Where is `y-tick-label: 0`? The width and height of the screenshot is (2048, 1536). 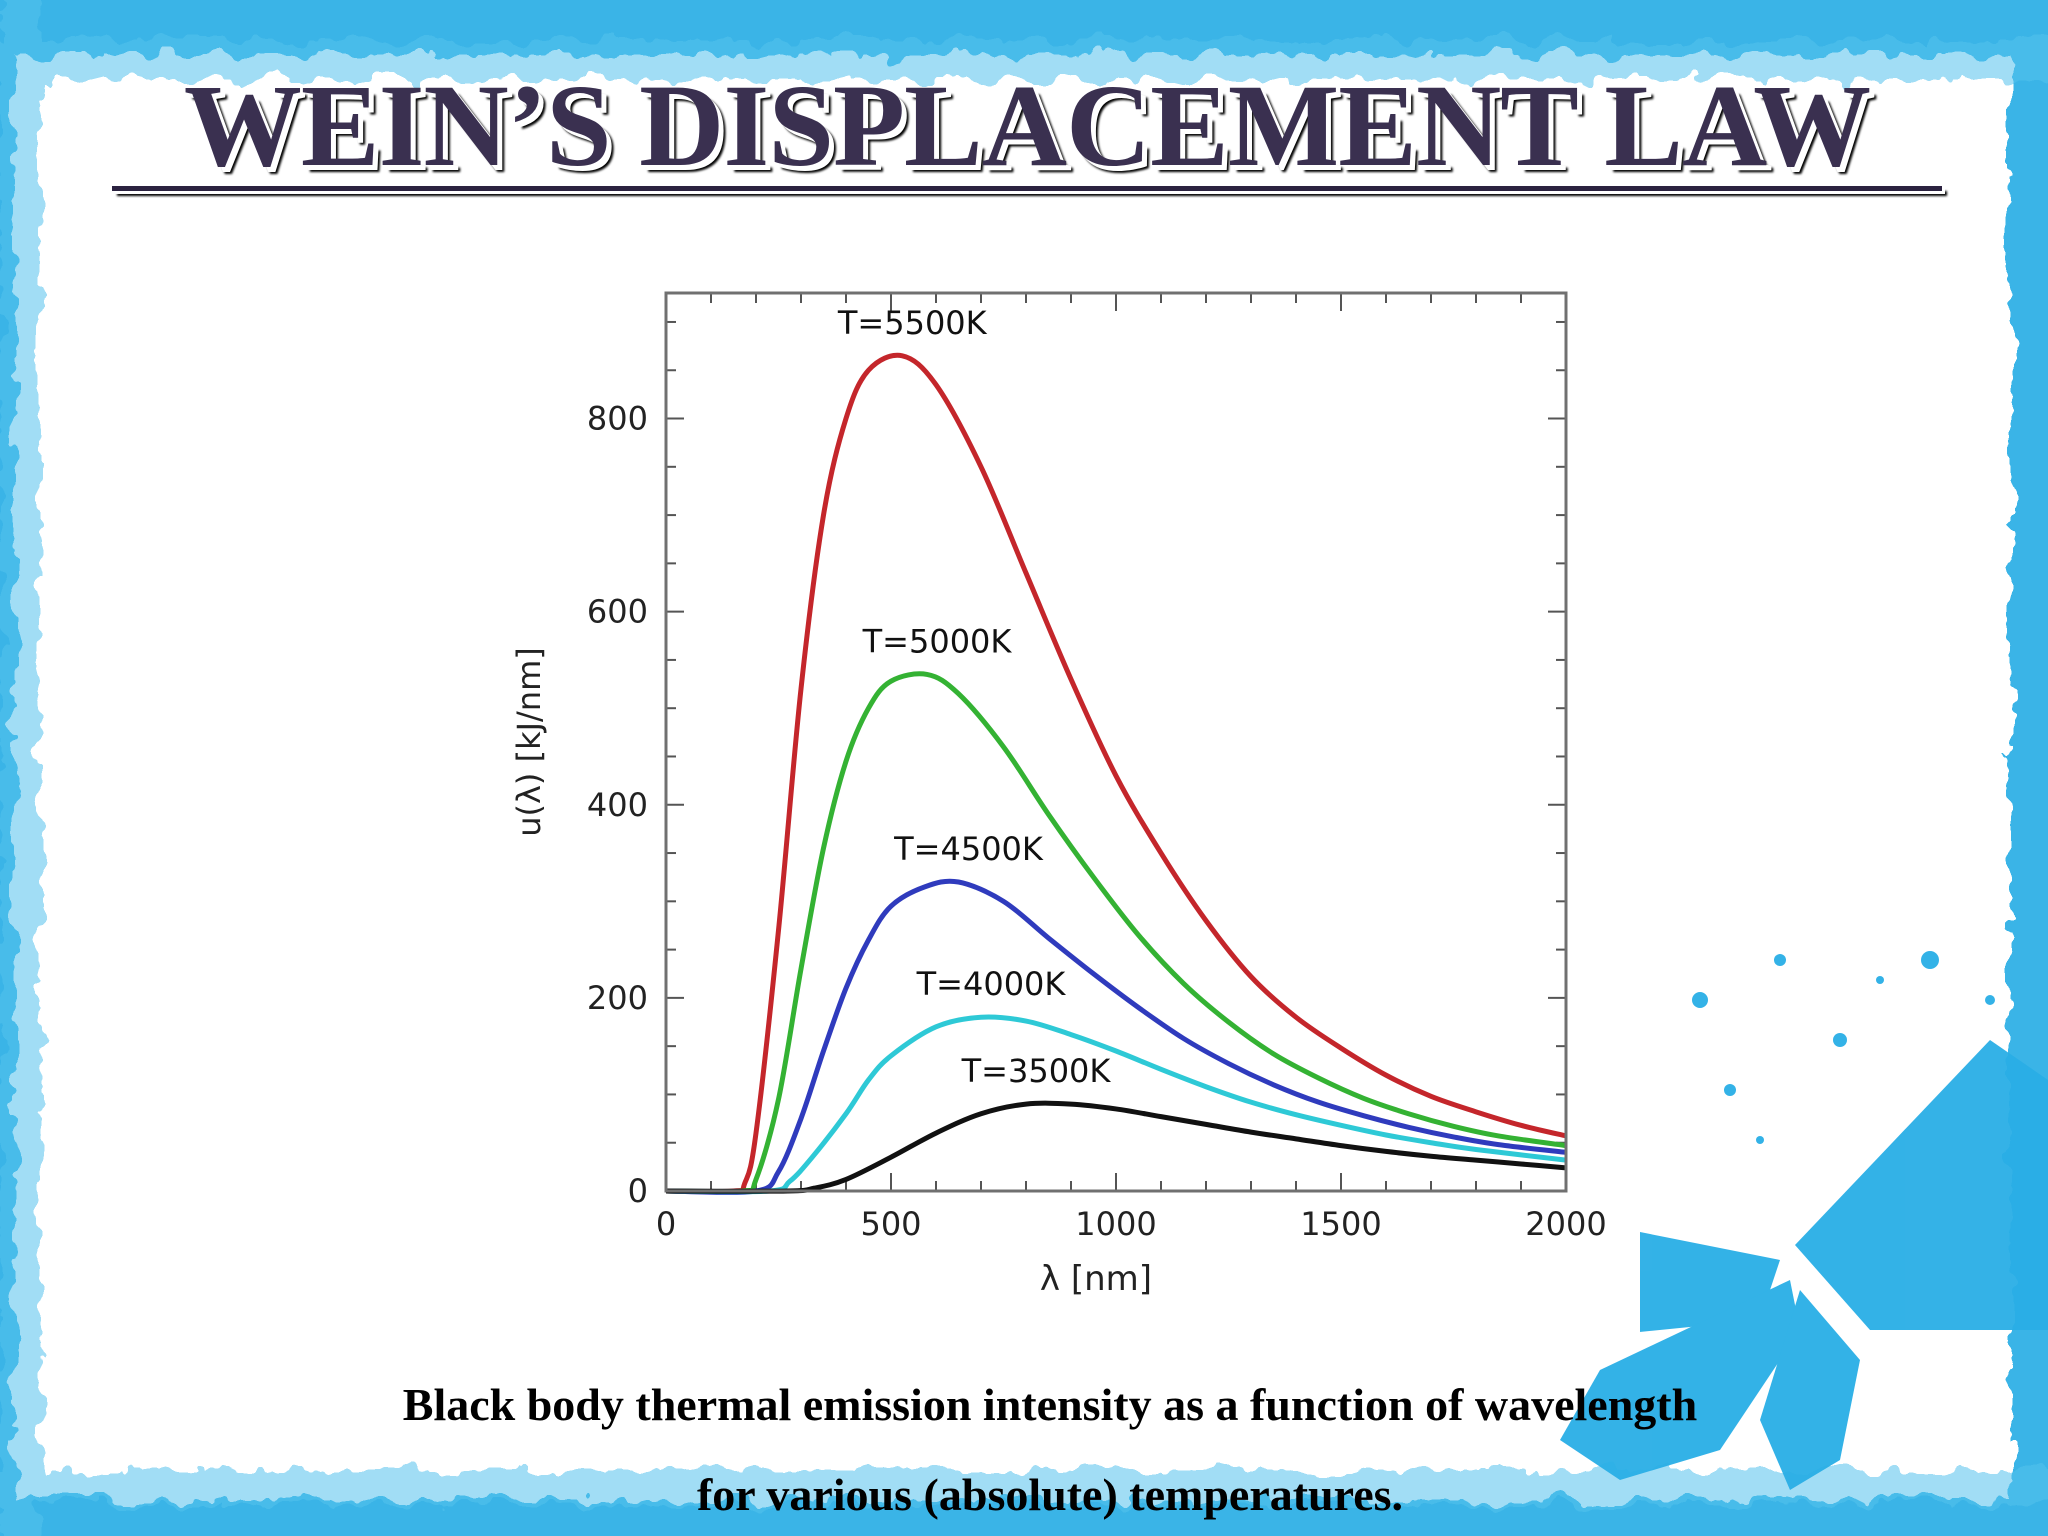 y-tick-label: 0 is located at coordinates (638, 1191).